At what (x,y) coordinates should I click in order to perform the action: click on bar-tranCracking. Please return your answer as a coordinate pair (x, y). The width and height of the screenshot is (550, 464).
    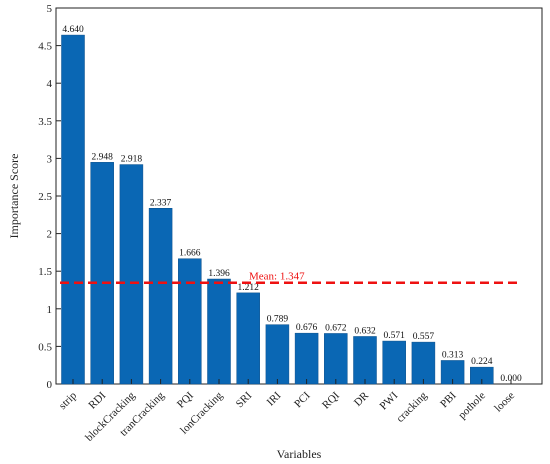
    Looking at the image, I should click on (160, 296).